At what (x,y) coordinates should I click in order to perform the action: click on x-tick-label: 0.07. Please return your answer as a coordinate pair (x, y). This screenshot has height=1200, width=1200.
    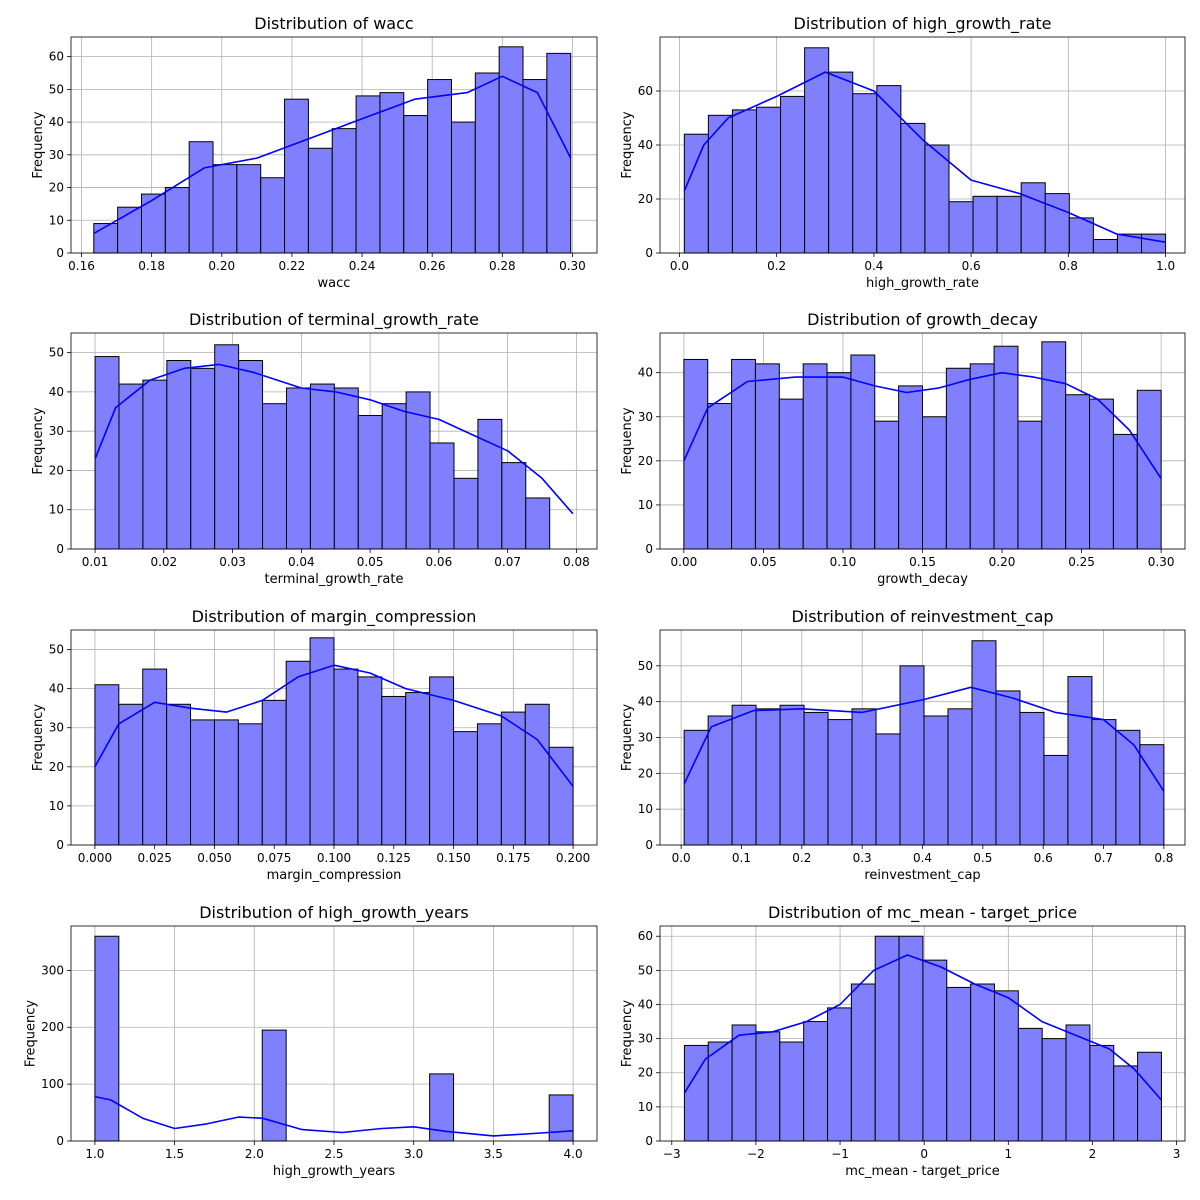
    Looking at the image, I should click on (507, 562).